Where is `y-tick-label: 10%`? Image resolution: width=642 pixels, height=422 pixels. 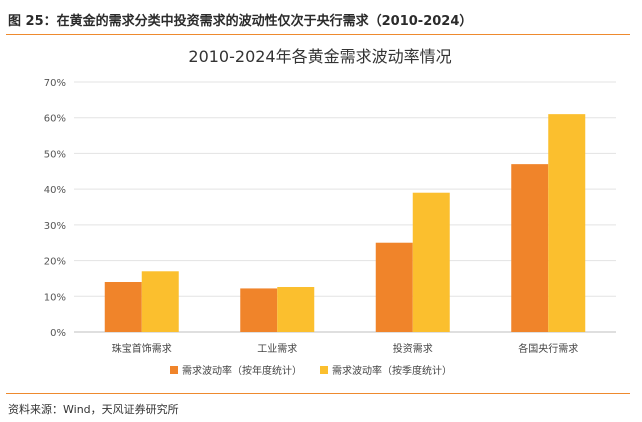
y-tick-label: 10% is located at coordinates (55, 297).